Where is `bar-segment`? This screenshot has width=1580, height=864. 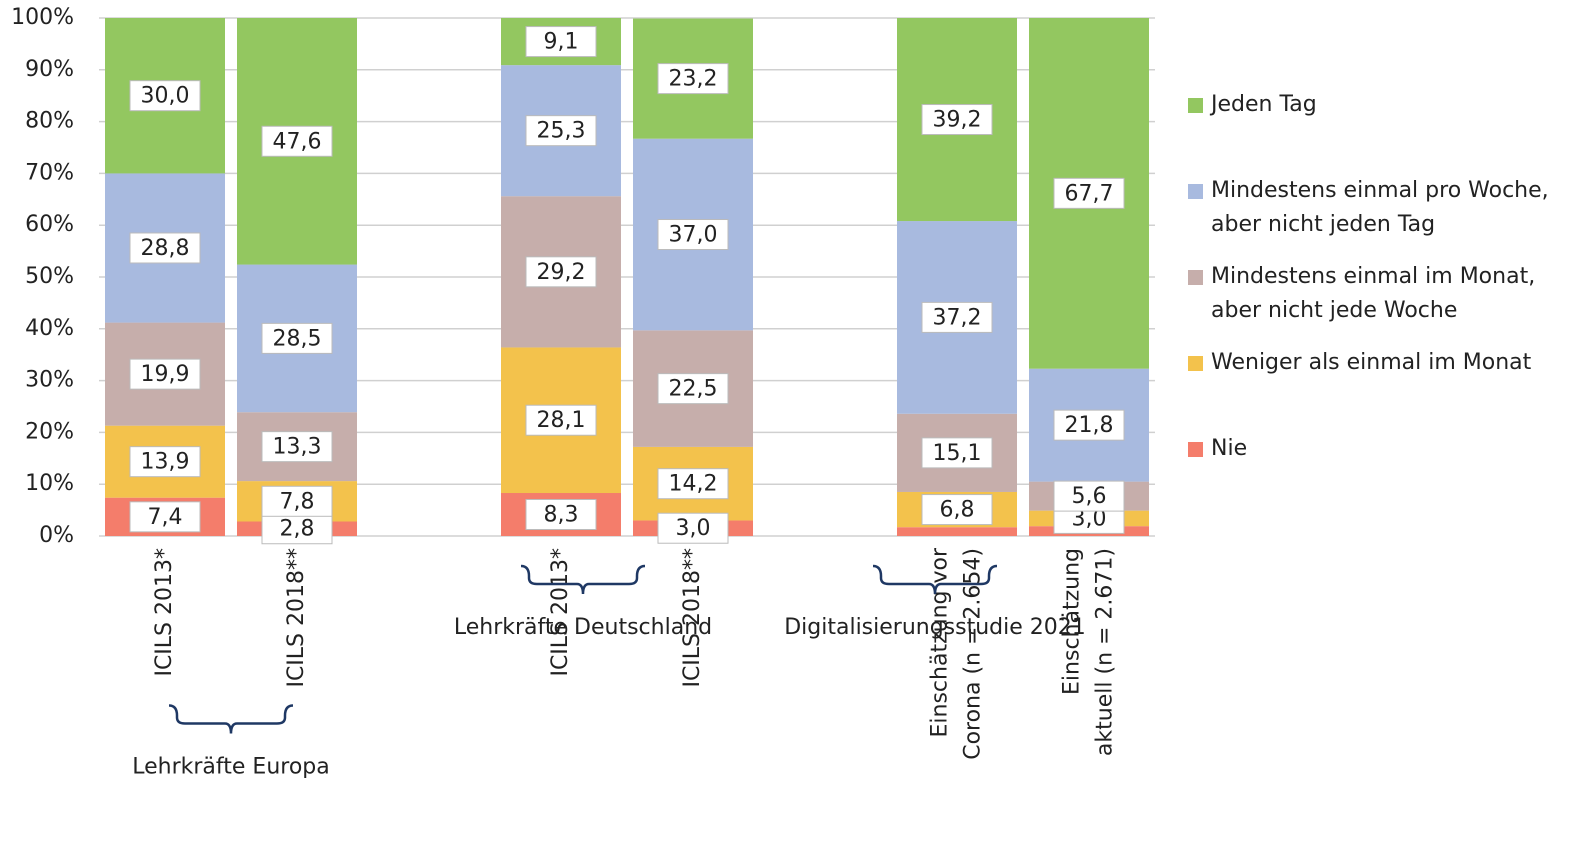 bar-segment is located at coordinates (957, 531).